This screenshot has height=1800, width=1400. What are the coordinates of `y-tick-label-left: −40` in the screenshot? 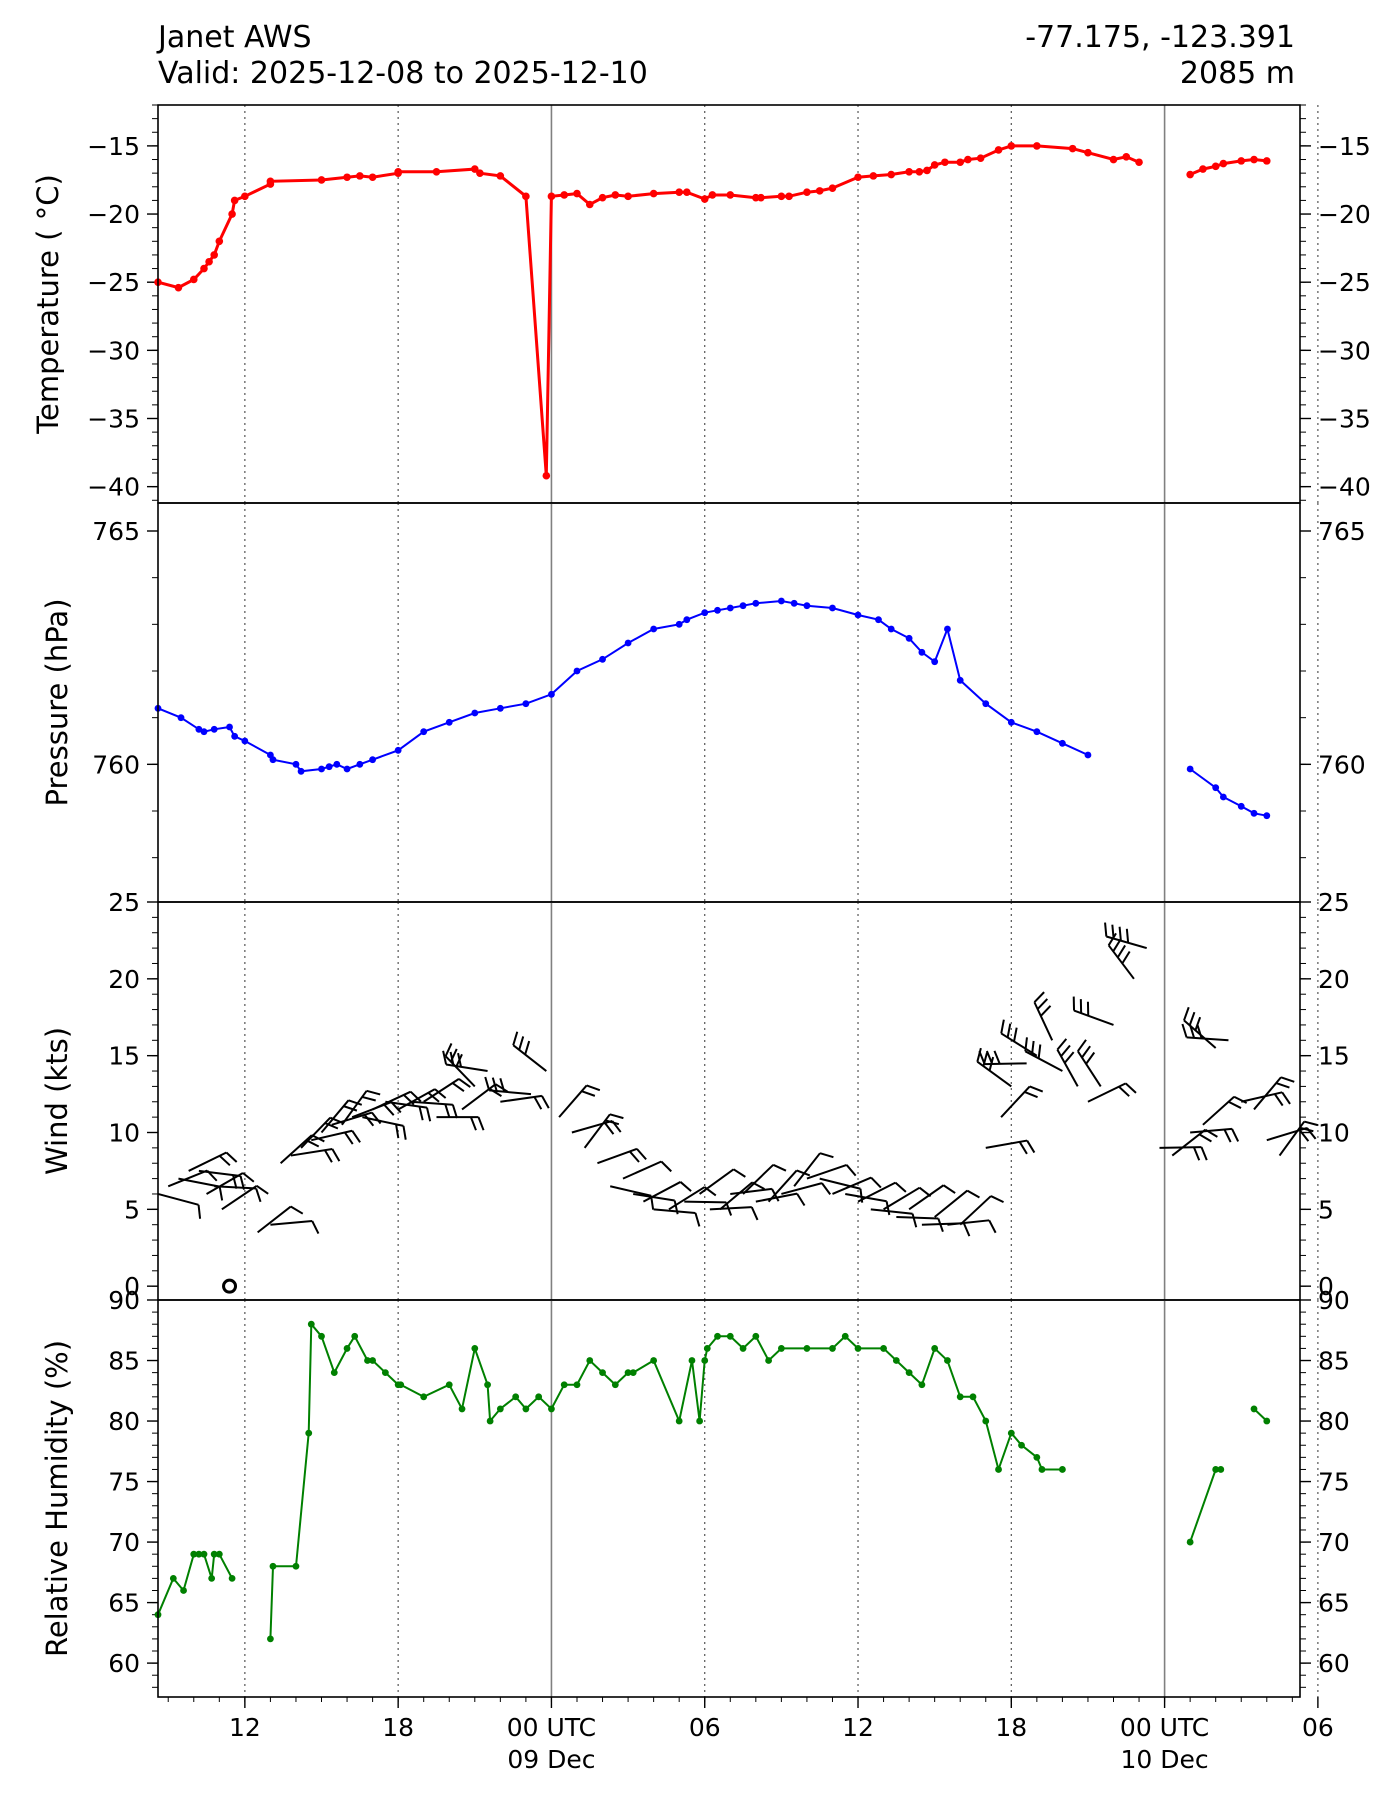 It's located at (113, 487).